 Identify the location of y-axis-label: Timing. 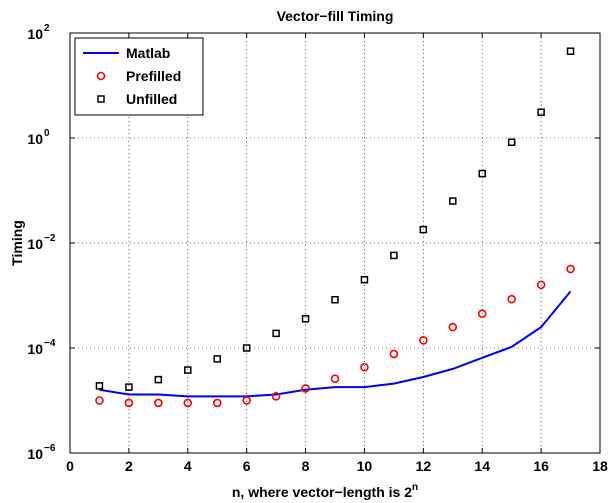
(17, 243).